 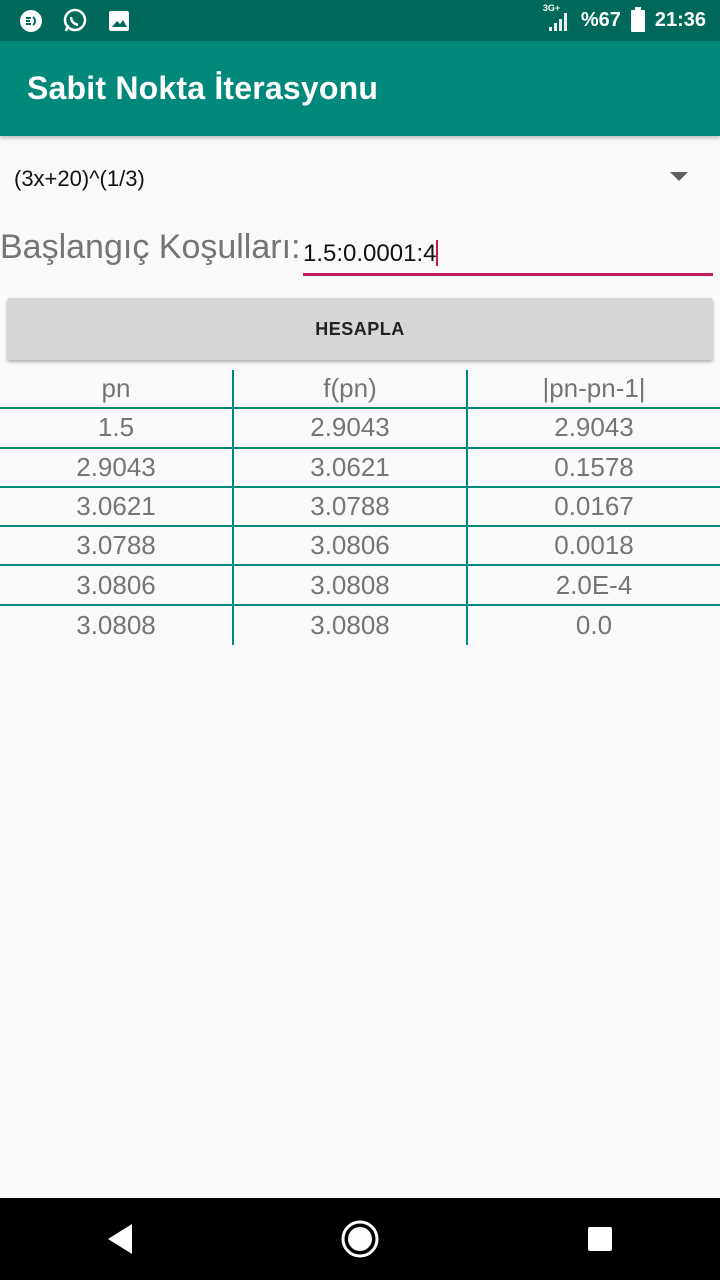 What do you see at coordinates (594, 584) in the screenshot?
I see `table-cell: 2.0E-4` at bounding box center [594, 584].